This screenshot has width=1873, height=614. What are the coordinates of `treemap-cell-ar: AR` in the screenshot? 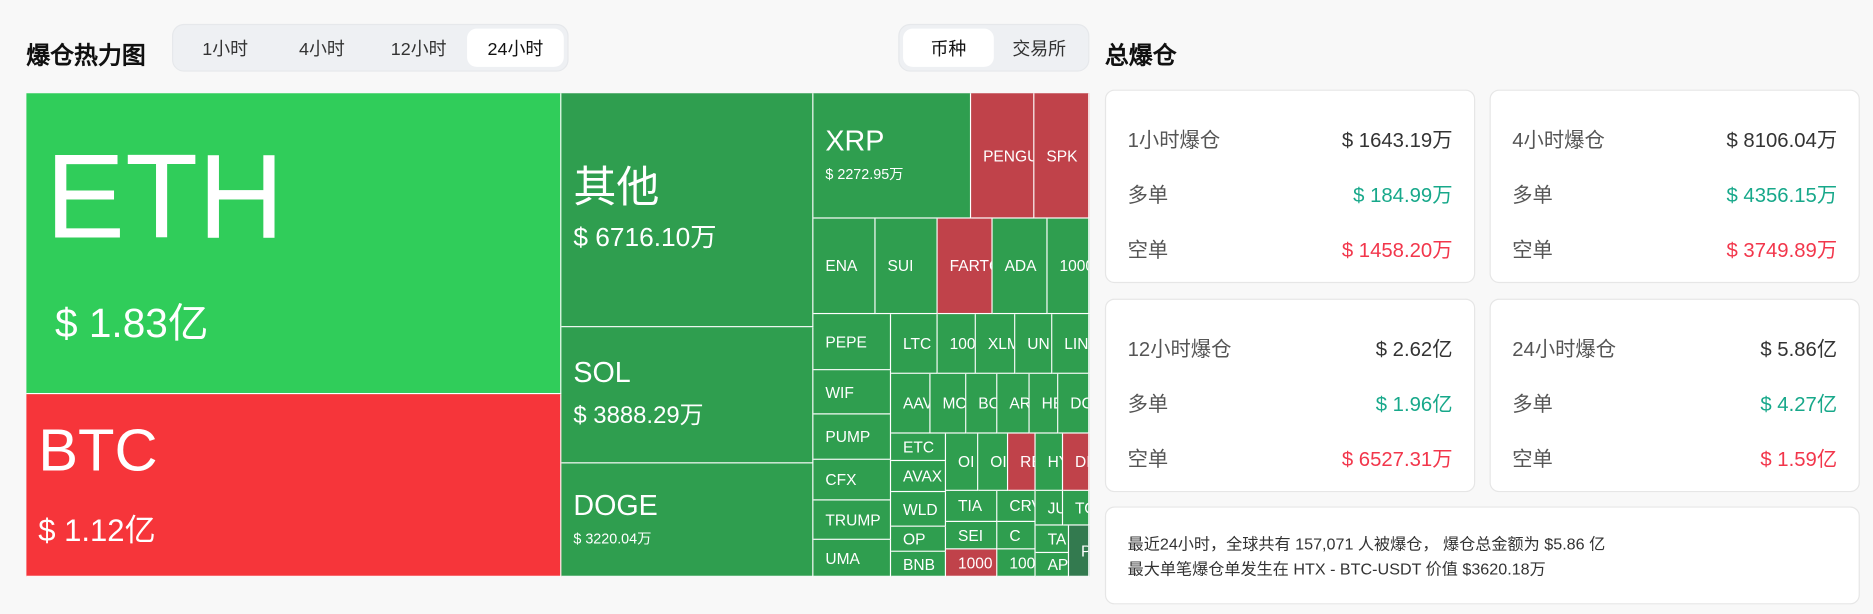 It's located at (1013, 403).